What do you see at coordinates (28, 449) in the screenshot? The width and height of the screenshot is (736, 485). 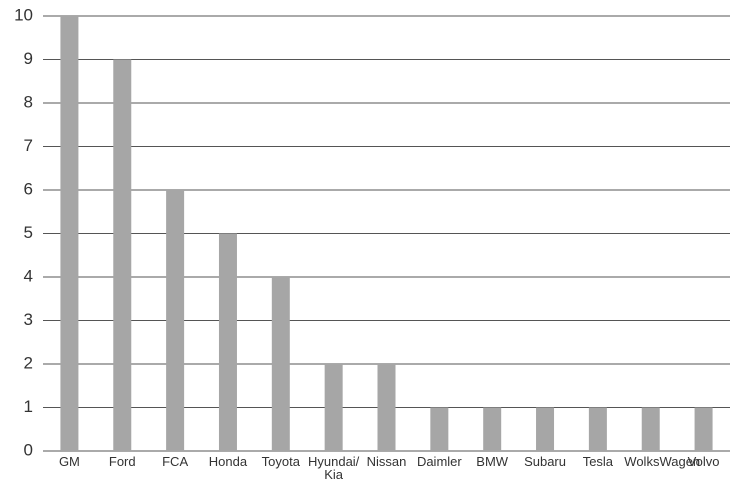 I see `y-tick-label: 0` at bounding box center [28, 449].